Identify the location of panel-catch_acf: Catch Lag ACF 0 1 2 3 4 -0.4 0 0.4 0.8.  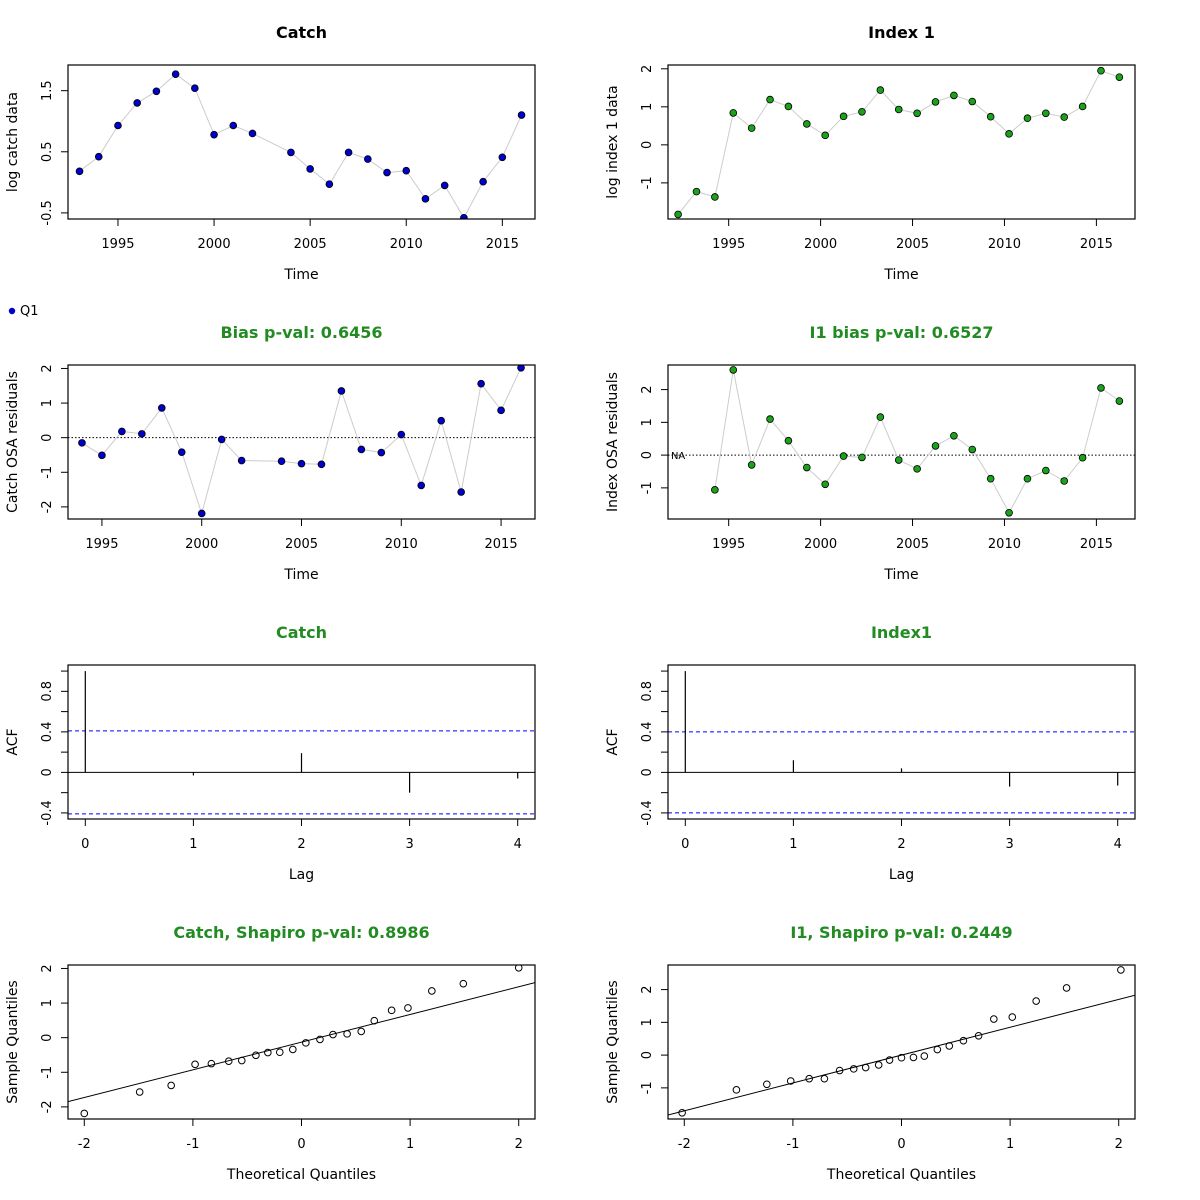
(270, 753).